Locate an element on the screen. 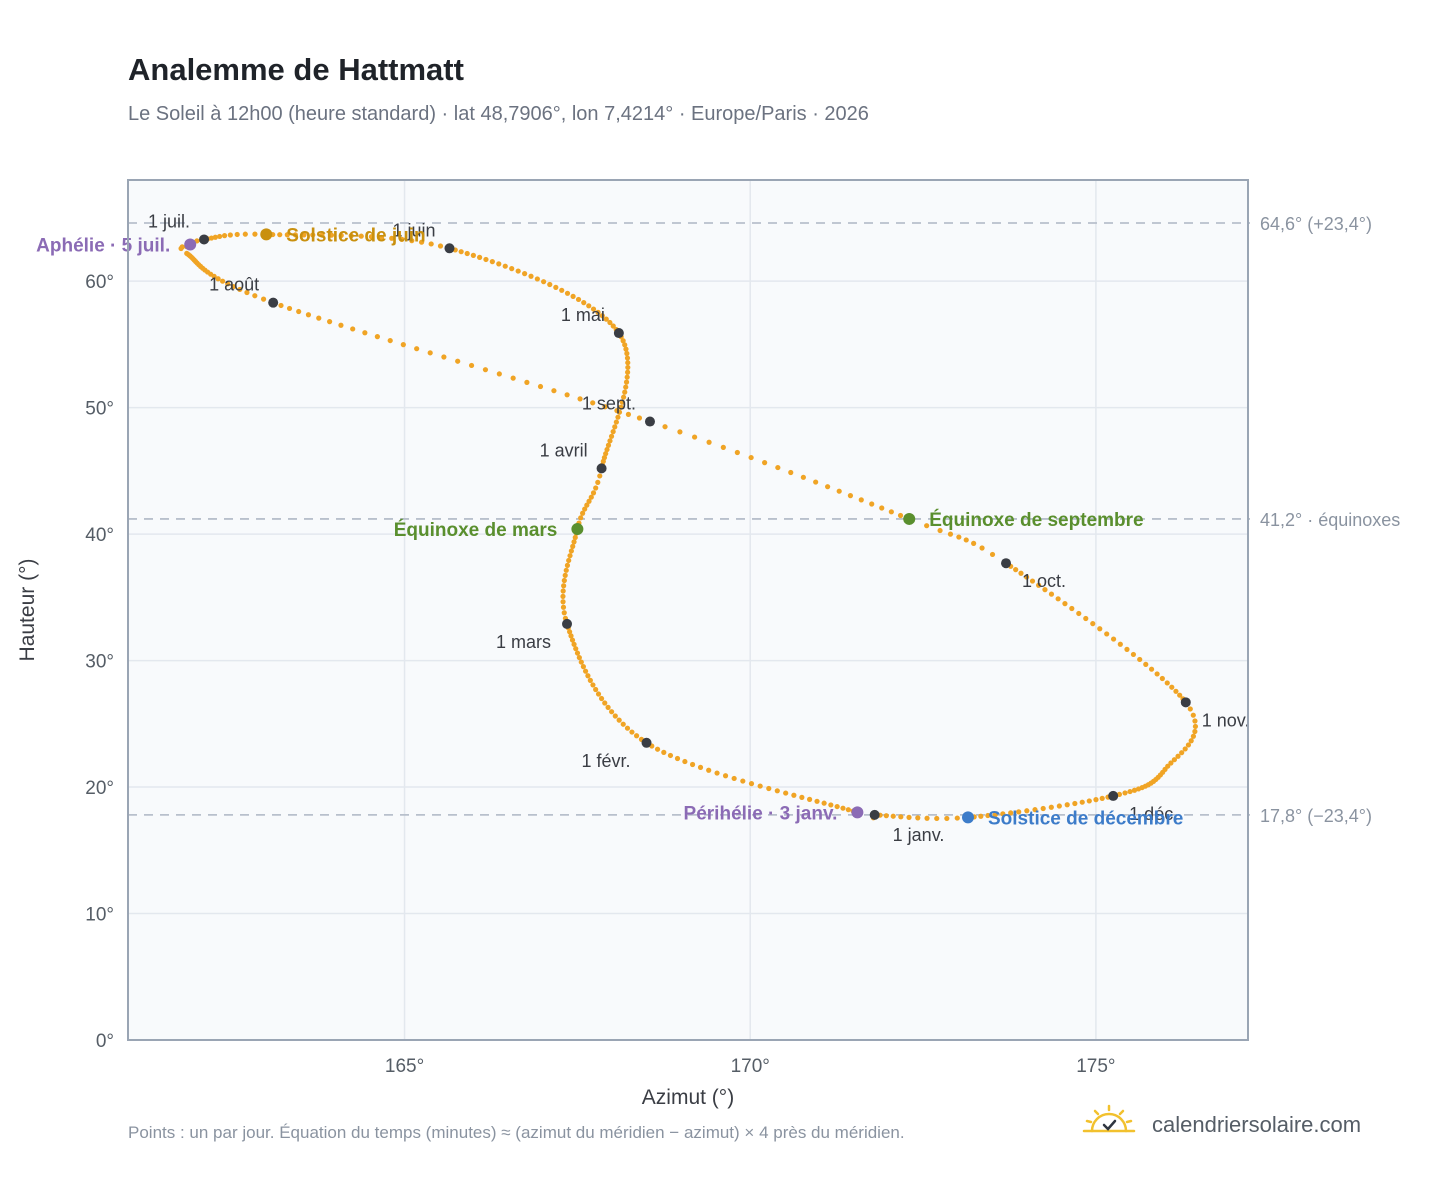 The height and width of the screenshot is (1188, 1448). month-label: 1 mars is located at coordinates (523, 642).